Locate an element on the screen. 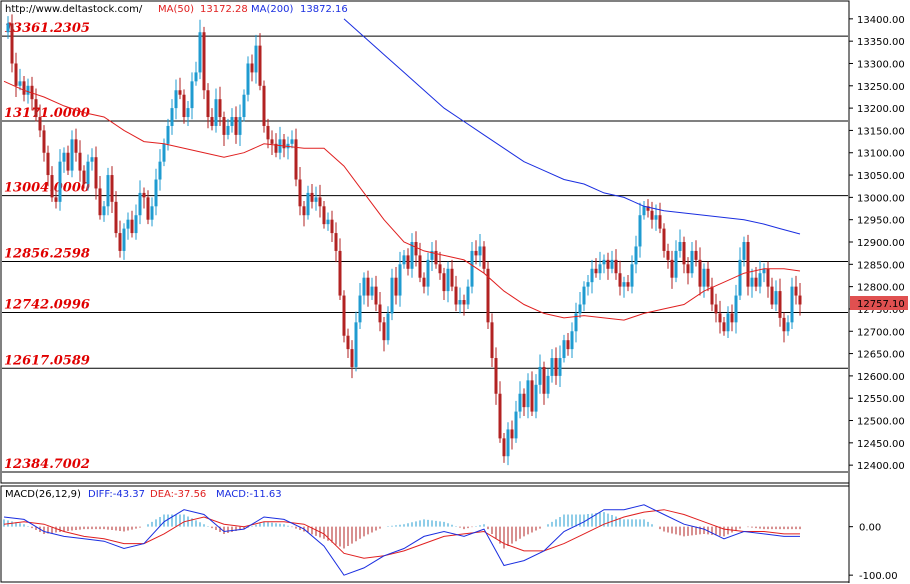  level-label-1: 13171.0000 is located at coordinates (47, 113).